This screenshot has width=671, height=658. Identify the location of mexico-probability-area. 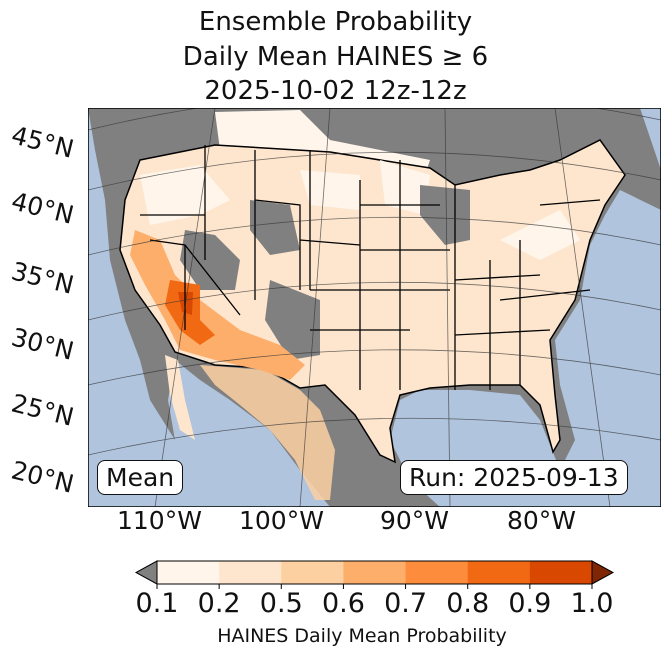
(267, 432).